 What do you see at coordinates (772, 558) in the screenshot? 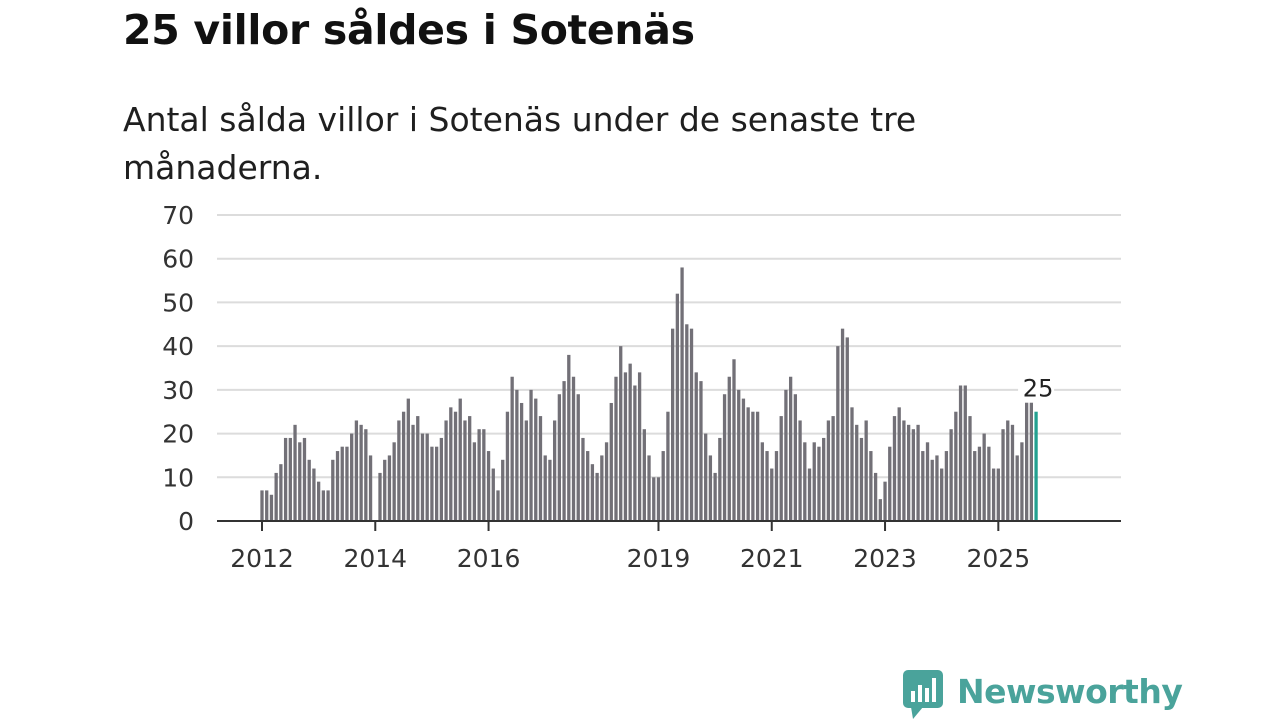
I see `x-tick-label: 2021` at bounding box center [772, 558].